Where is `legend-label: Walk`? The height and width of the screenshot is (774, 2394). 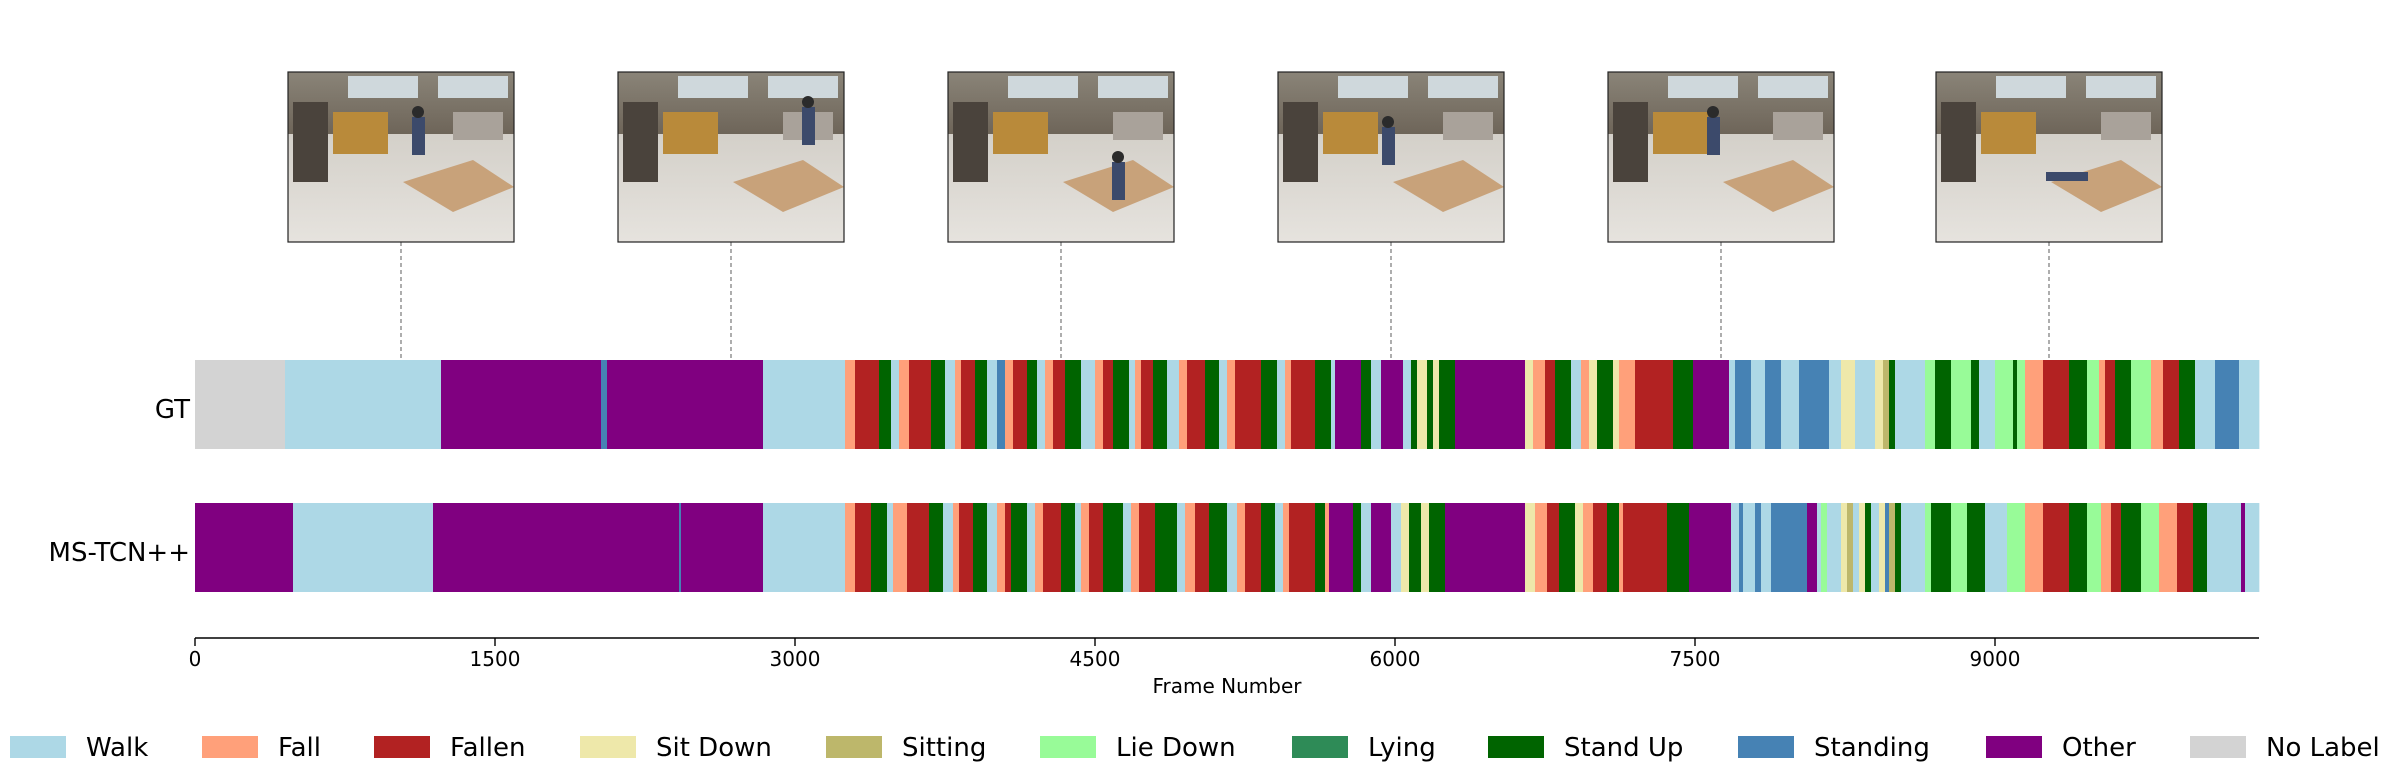
legend-label: Walk is located at coordinates (117, 748).